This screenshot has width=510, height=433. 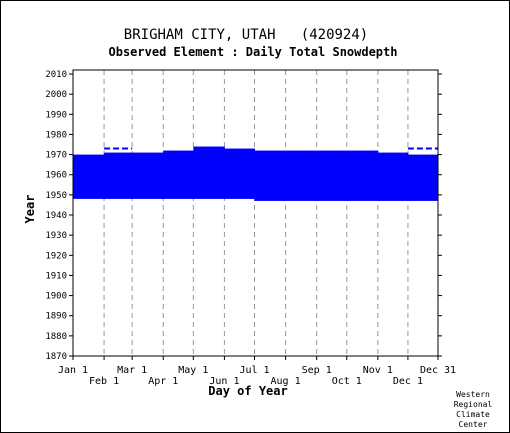 I want to click on y-axis-label: Year, so click(x=30, y=209).